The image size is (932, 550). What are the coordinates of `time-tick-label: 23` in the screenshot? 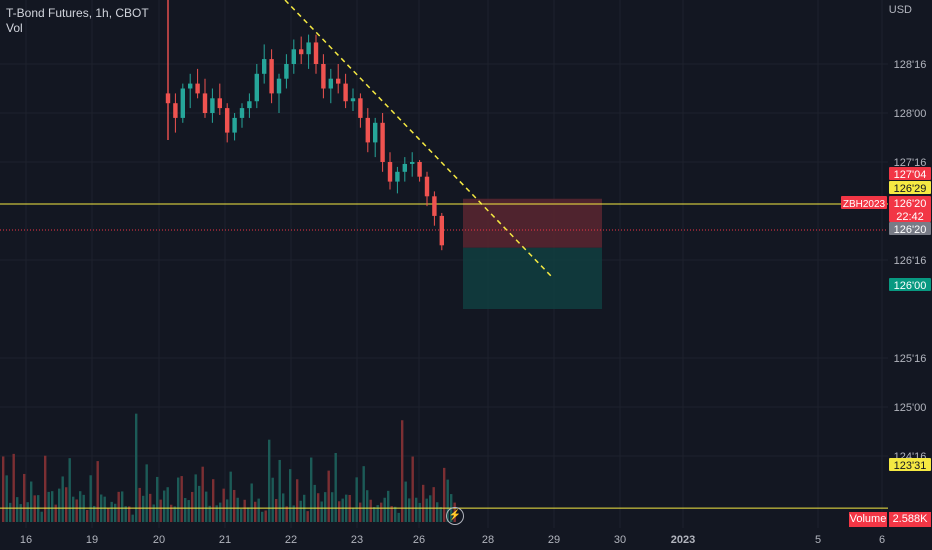 It's located at (357, 540).